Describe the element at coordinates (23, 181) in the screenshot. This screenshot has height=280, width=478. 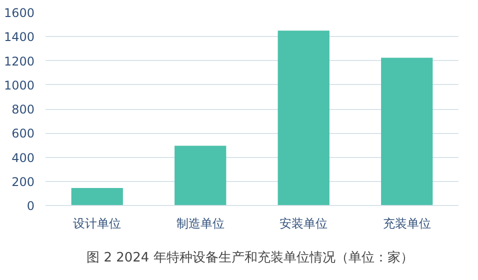
I see `y-tick-label: 200` at that location.